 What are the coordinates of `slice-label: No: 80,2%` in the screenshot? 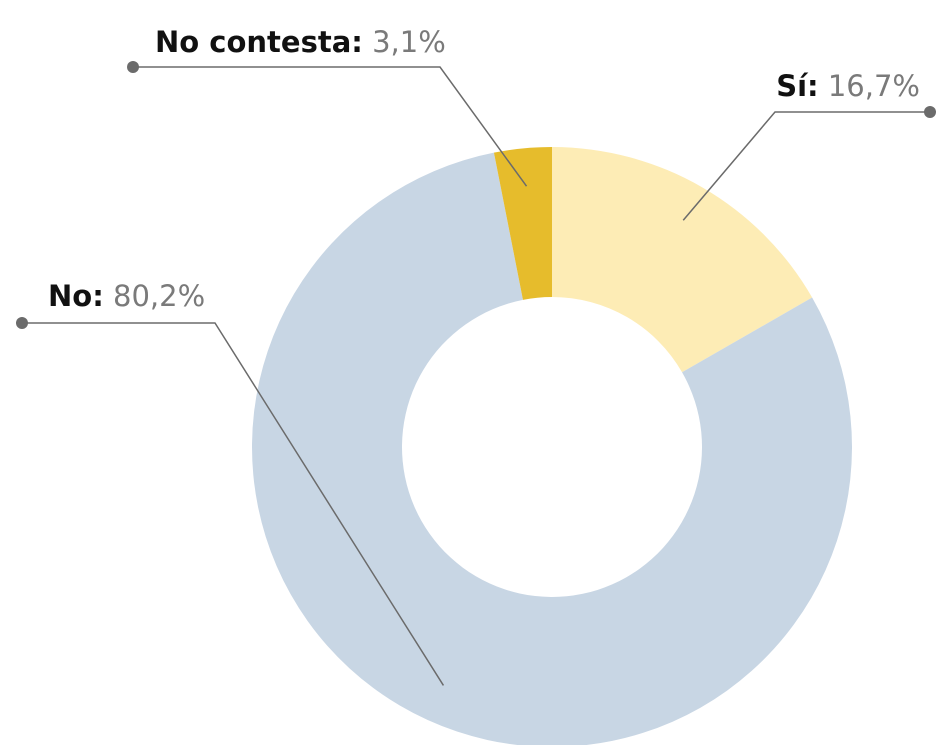 It's located at (126, 296).